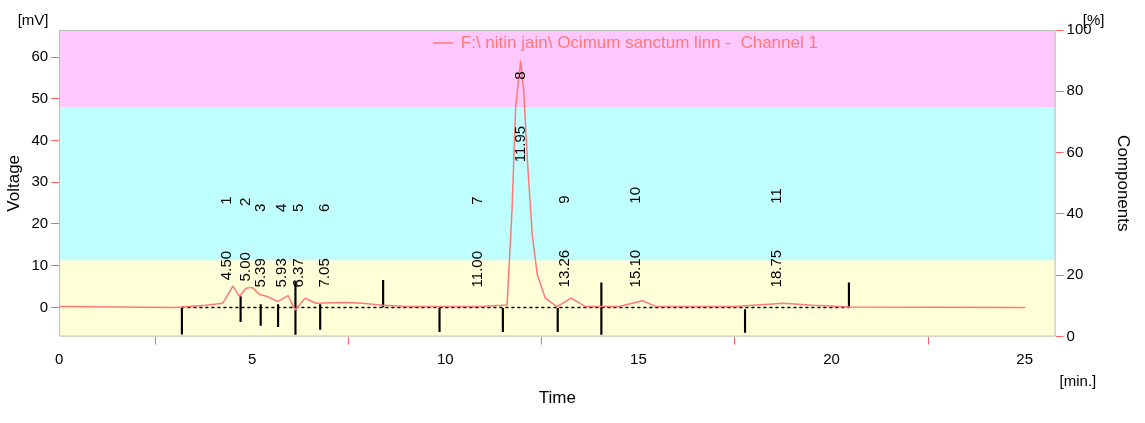  Describe the element at coordinates (40, 264) in the screenshot. I see `y-tick-label: 10` at that location.